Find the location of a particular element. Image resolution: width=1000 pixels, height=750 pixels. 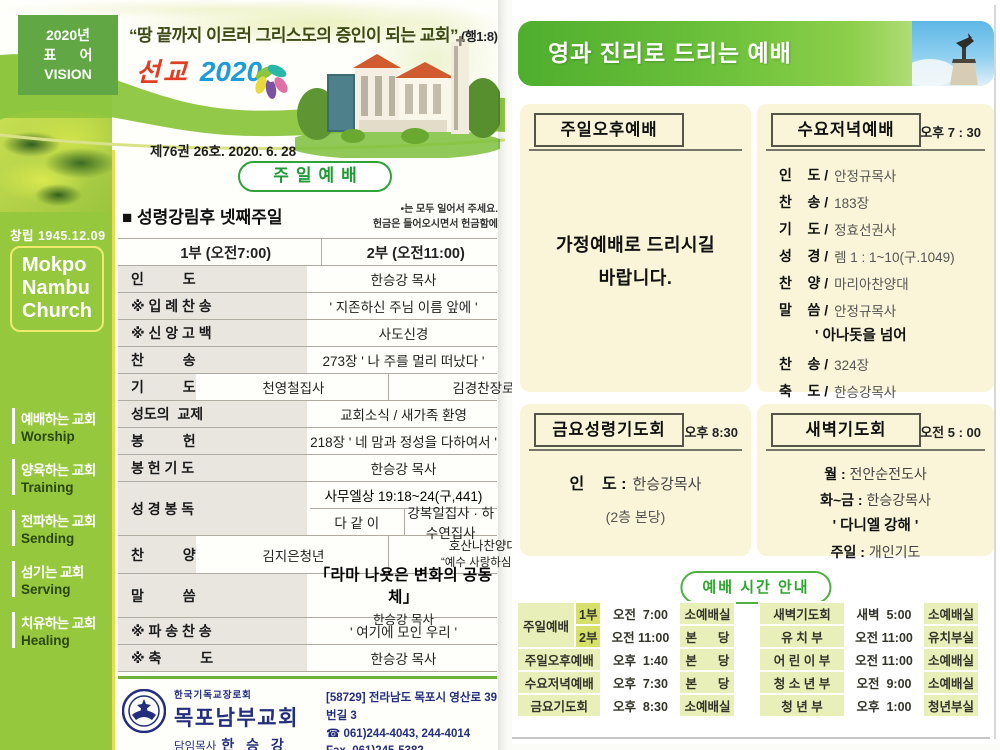

box-title: 새벽기도회 is located at coordinates (846, 430).